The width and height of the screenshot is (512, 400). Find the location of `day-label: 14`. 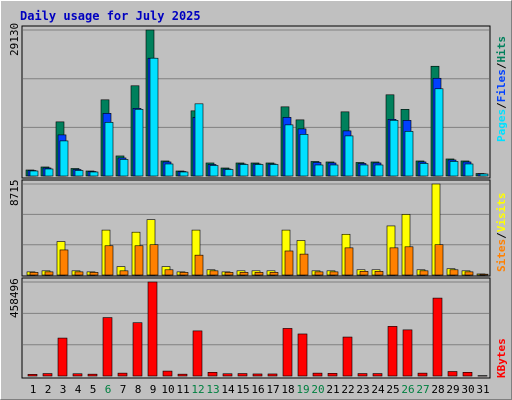

day-label: 14 is located at coordinates (228, 389).